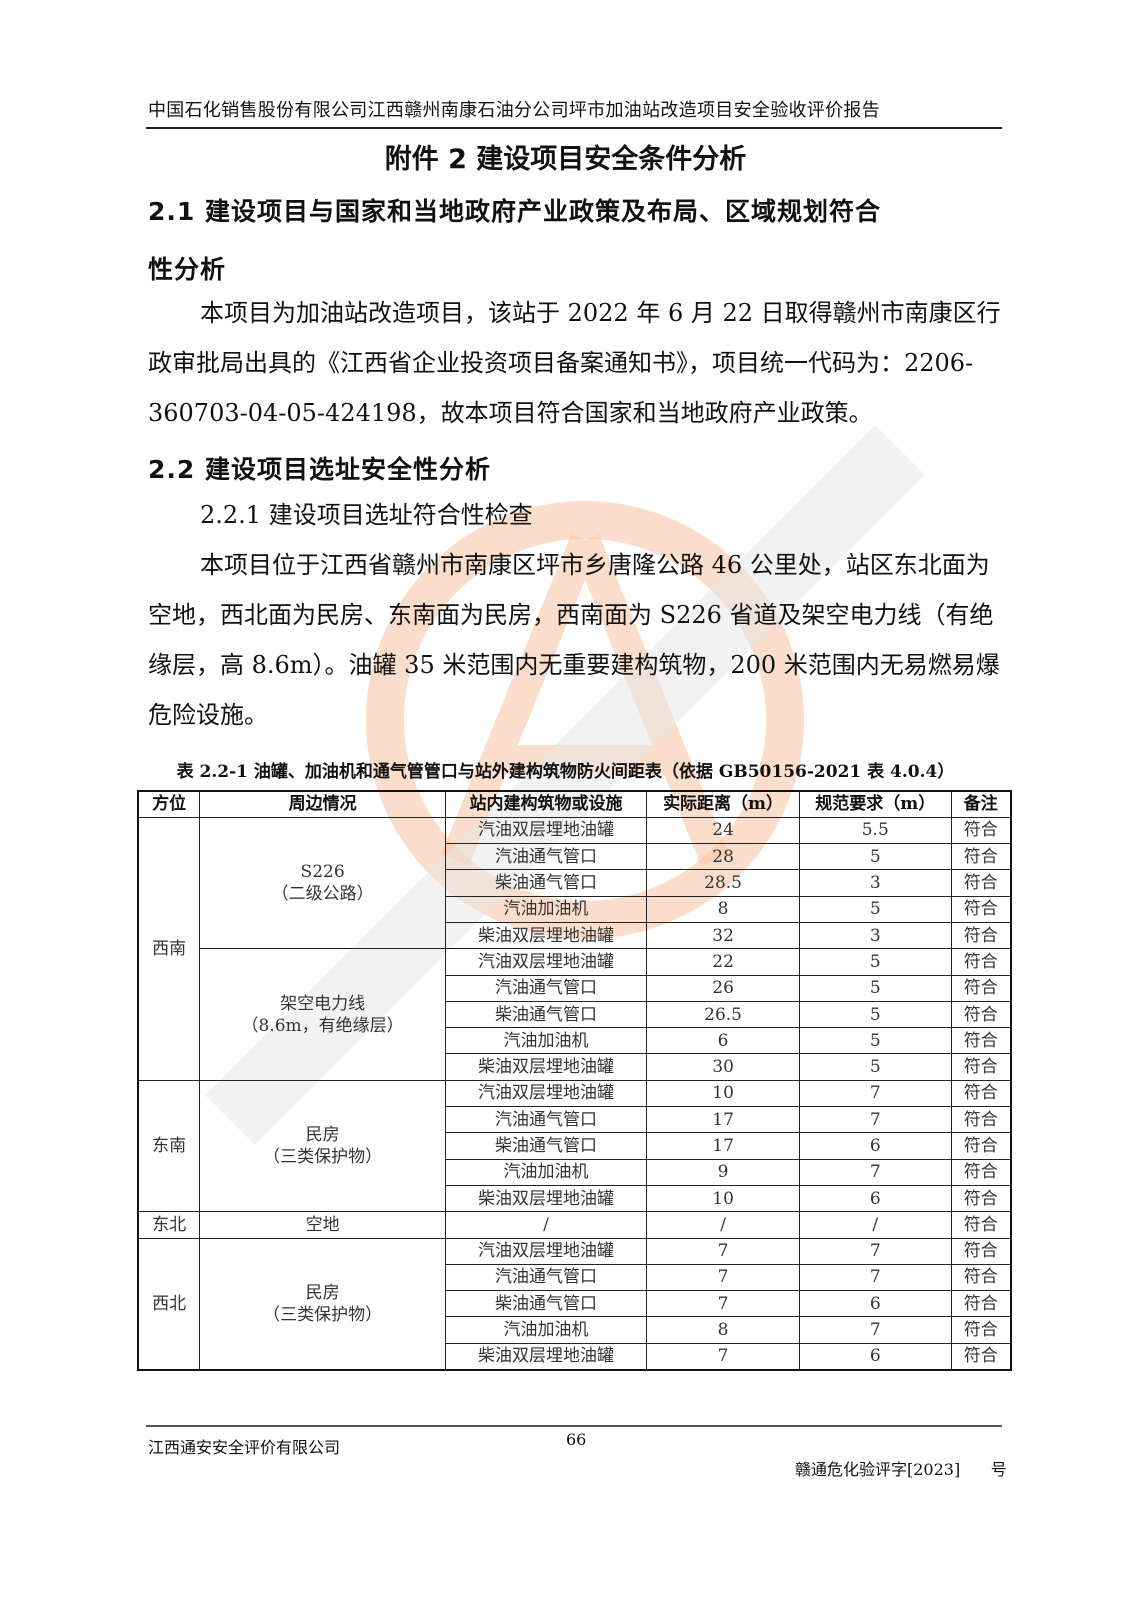 This screenshot has width=1131, height=1600. I want to click on surrounding-cell: 架空电力线 （8.6m，有绝缘层）, so click(322, 1014).